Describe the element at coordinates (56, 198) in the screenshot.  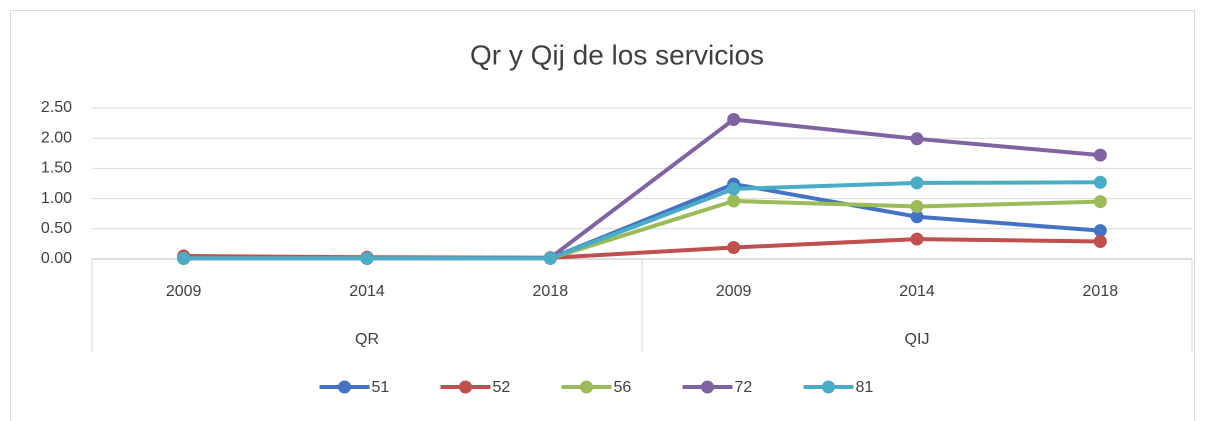
I see `y-tick-label: 1.00` at that location.